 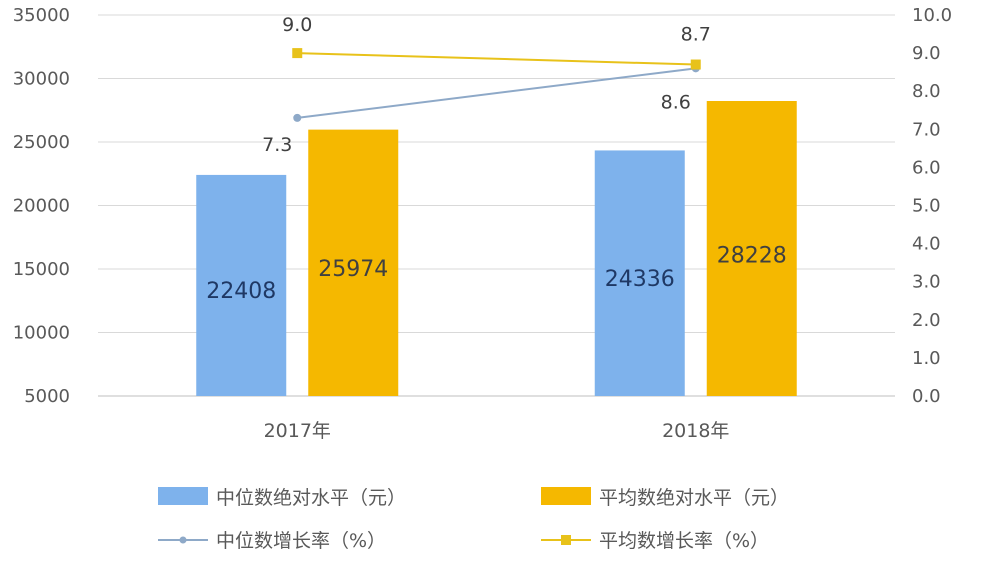 What do you see at coordinates (926, 206) in the screenshot?
I see `right-tick-label: 5.0` at bounding box center [926, 206].